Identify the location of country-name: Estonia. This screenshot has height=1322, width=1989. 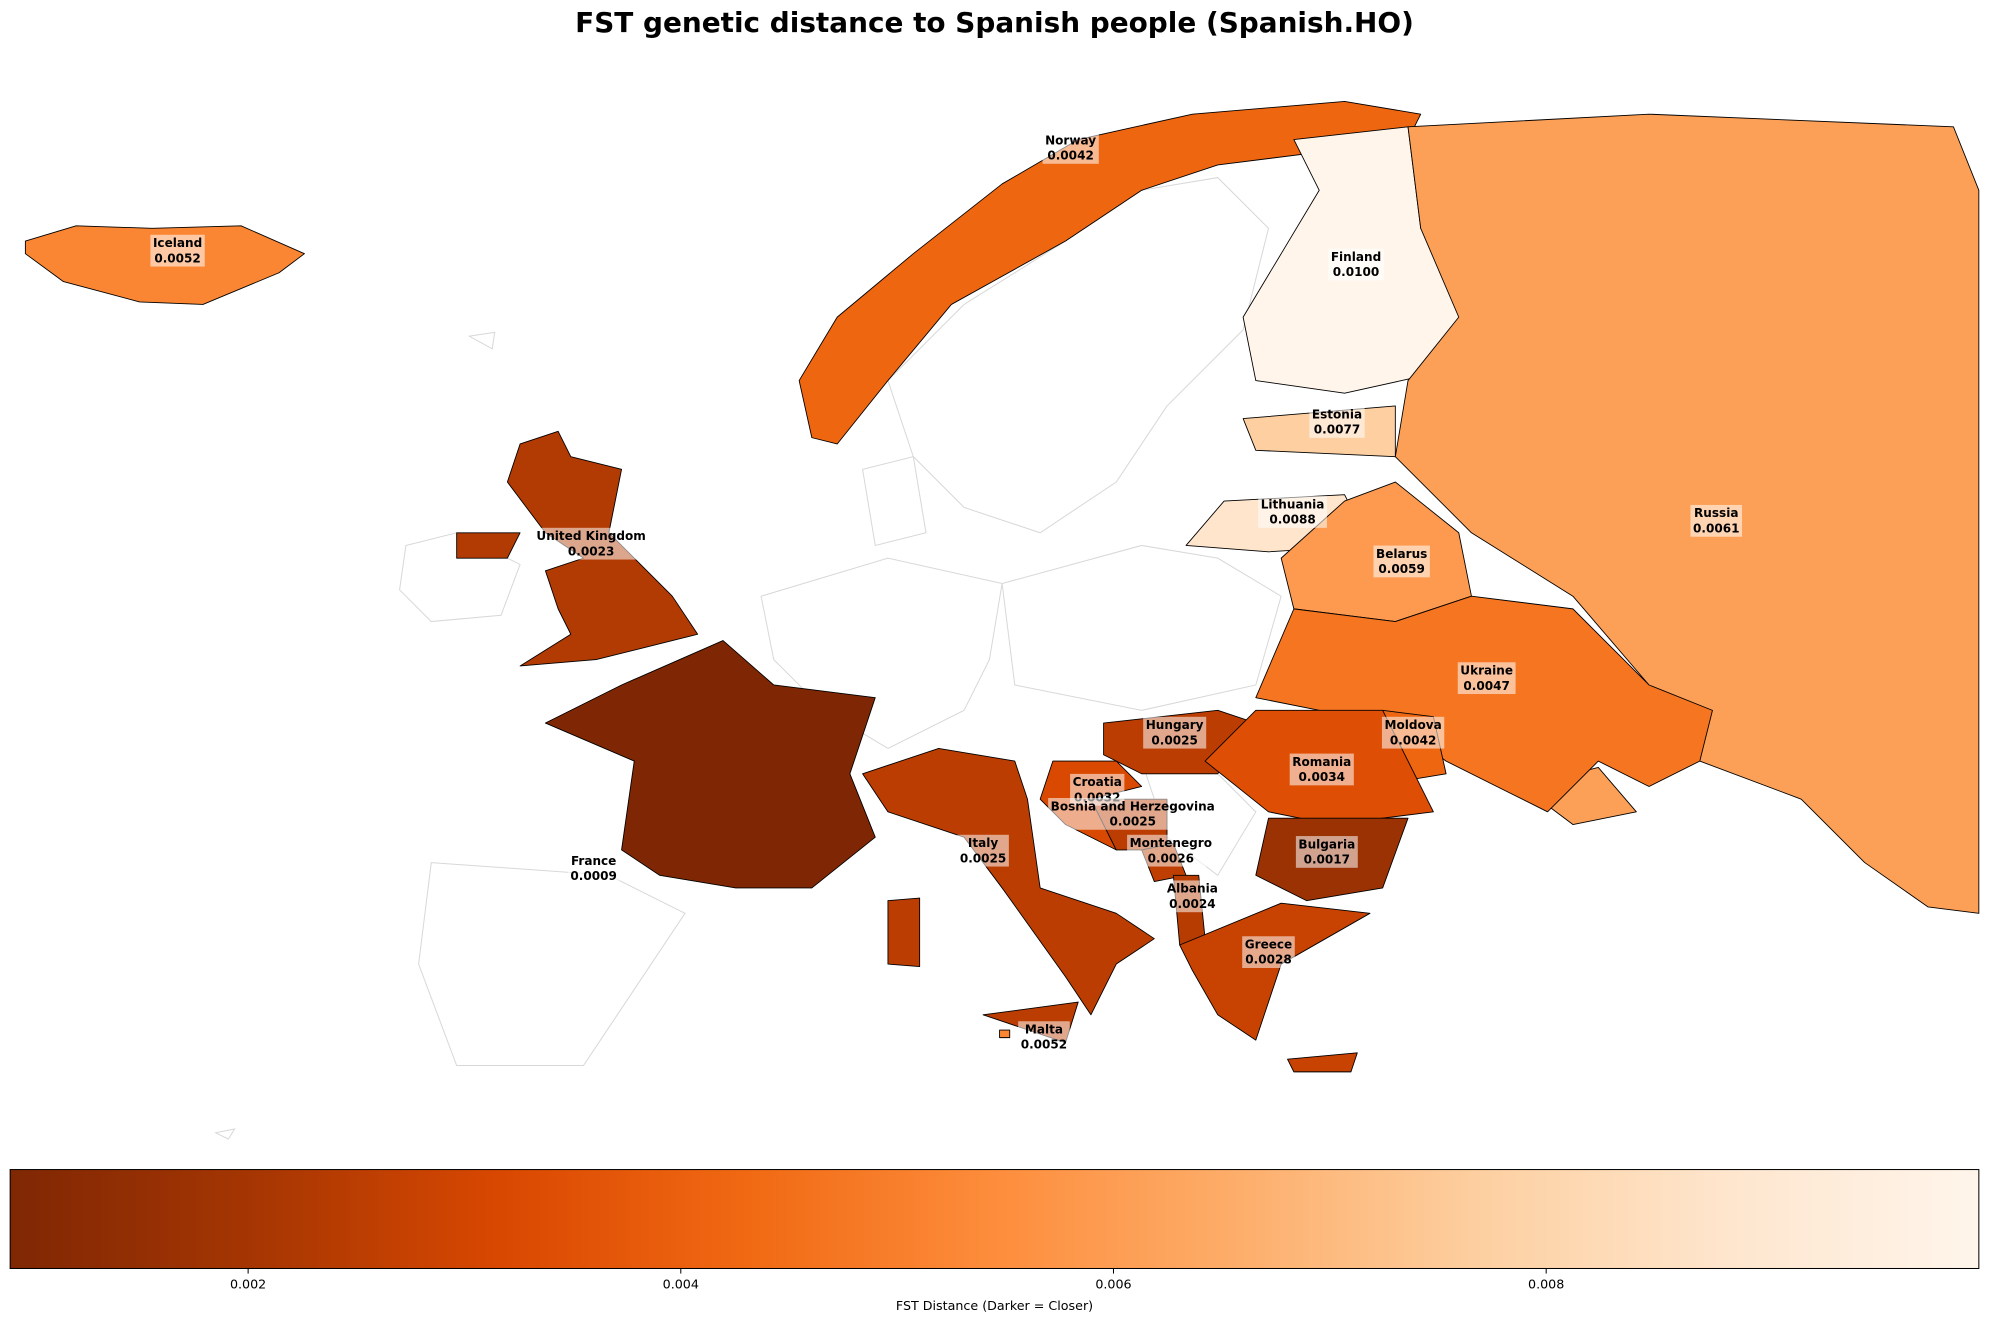
(1337, 414).